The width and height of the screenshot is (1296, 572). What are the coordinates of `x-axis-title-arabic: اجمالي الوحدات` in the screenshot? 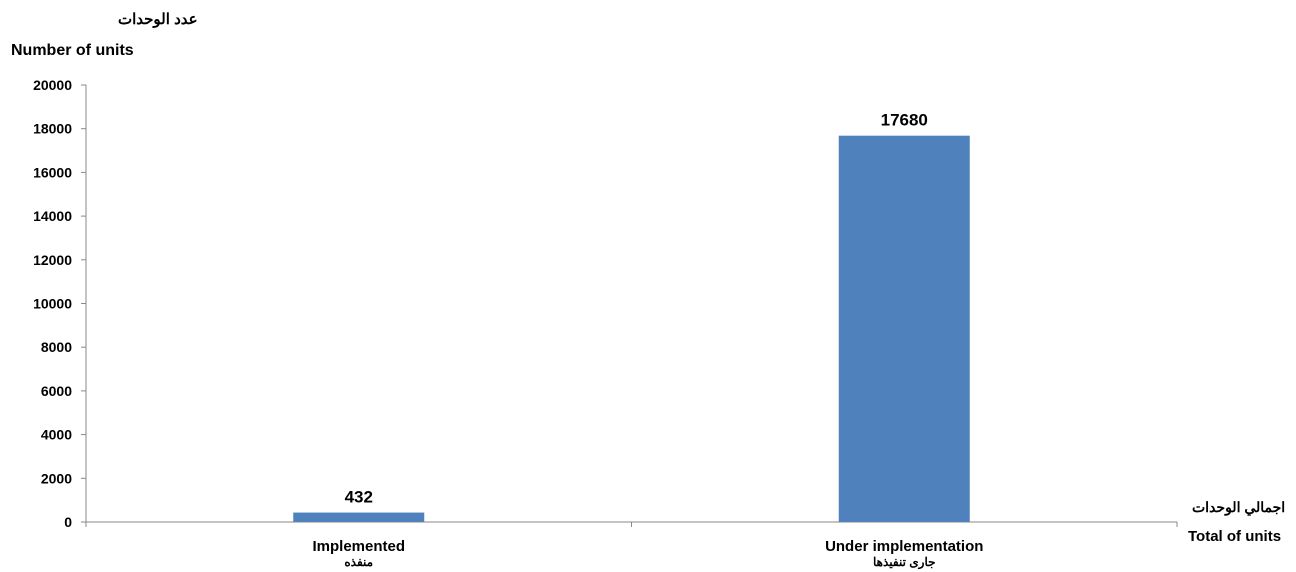 It's located at (1239, 507).